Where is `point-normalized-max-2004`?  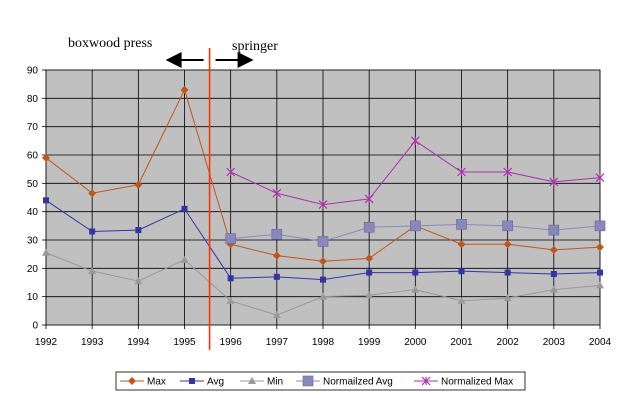 point-normalized-max-2004 is located at coordinates (600, 178).